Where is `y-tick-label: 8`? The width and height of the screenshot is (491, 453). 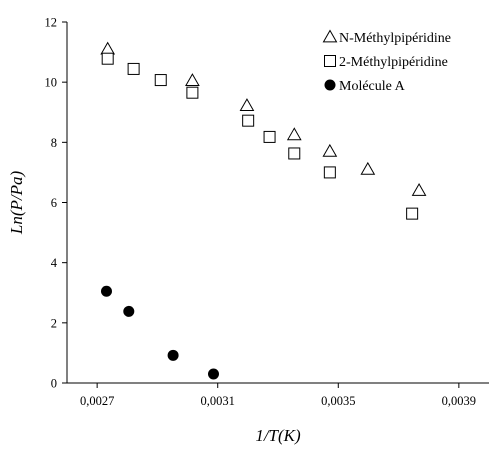 y-tick-label: 8 is located at coordinates (54, 143).